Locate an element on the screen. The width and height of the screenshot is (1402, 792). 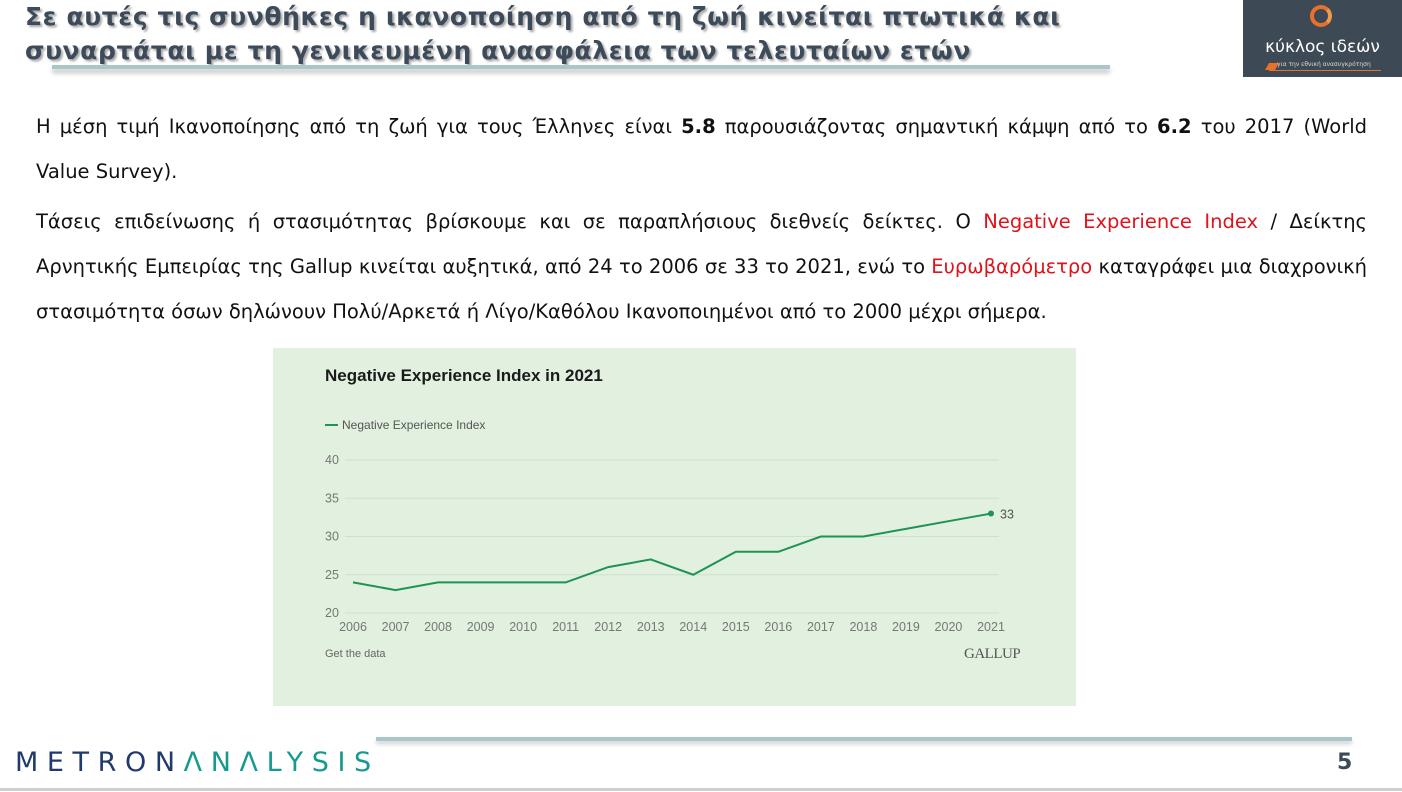
x-tick-label: 2011 is located at coordinates (565, 627).